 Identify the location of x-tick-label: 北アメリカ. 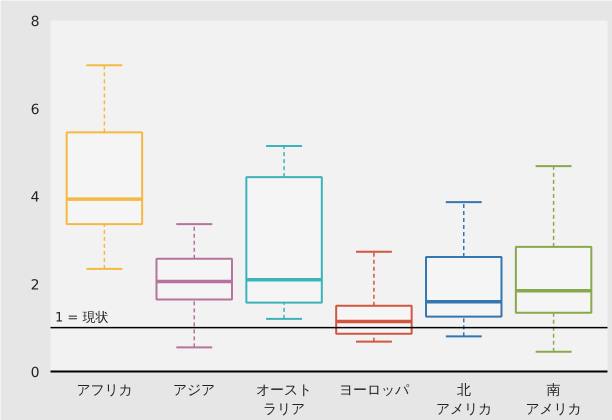
(464, 400).